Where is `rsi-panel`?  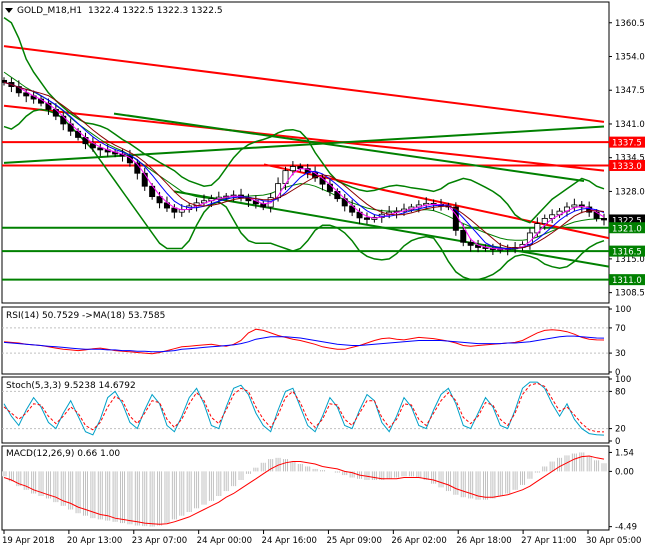
rsi-panel is located at coordinates (305, 340).